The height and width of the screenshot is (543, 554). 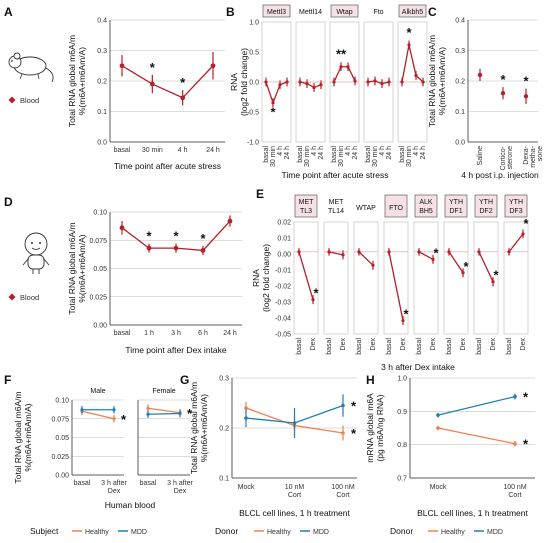 What do you see at coordinates (419, 252) in the screenshot?
I see `panel-e-facet-4-point` at bounding box center [419, 252].